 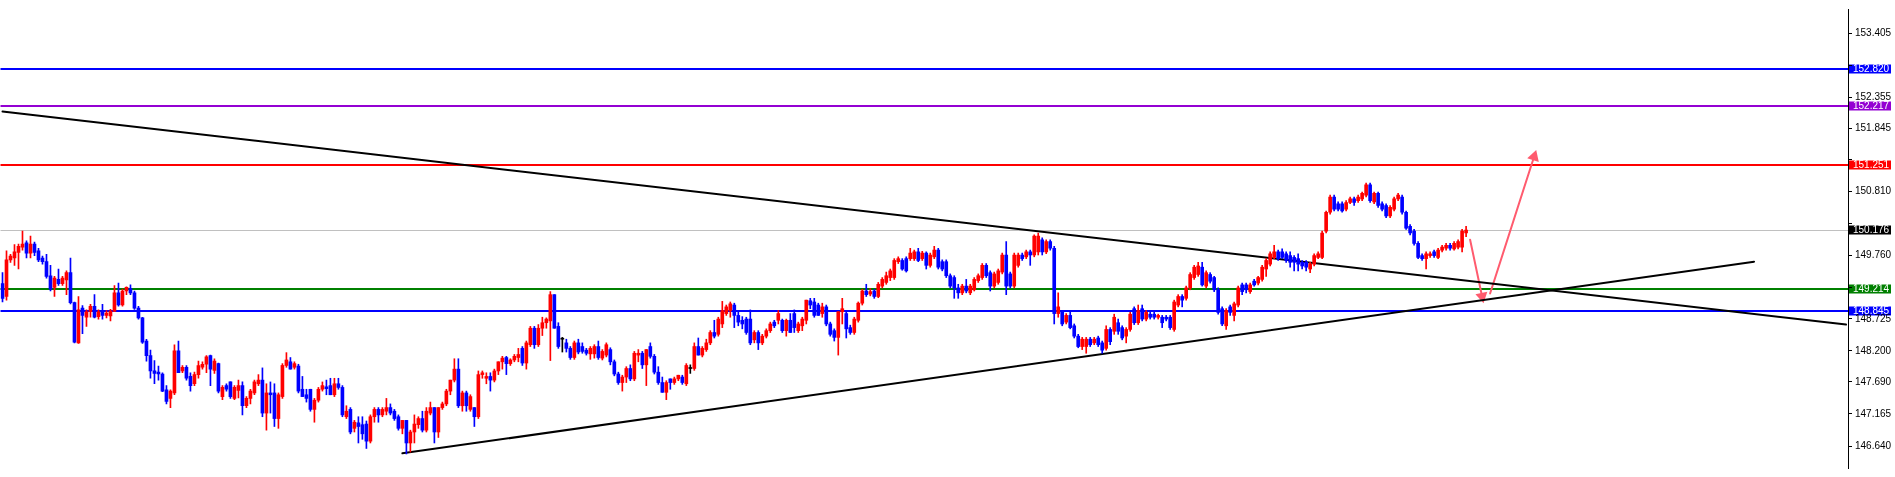 I want to click on y-tick-label: 151.845, so click(x=1873, y=128).